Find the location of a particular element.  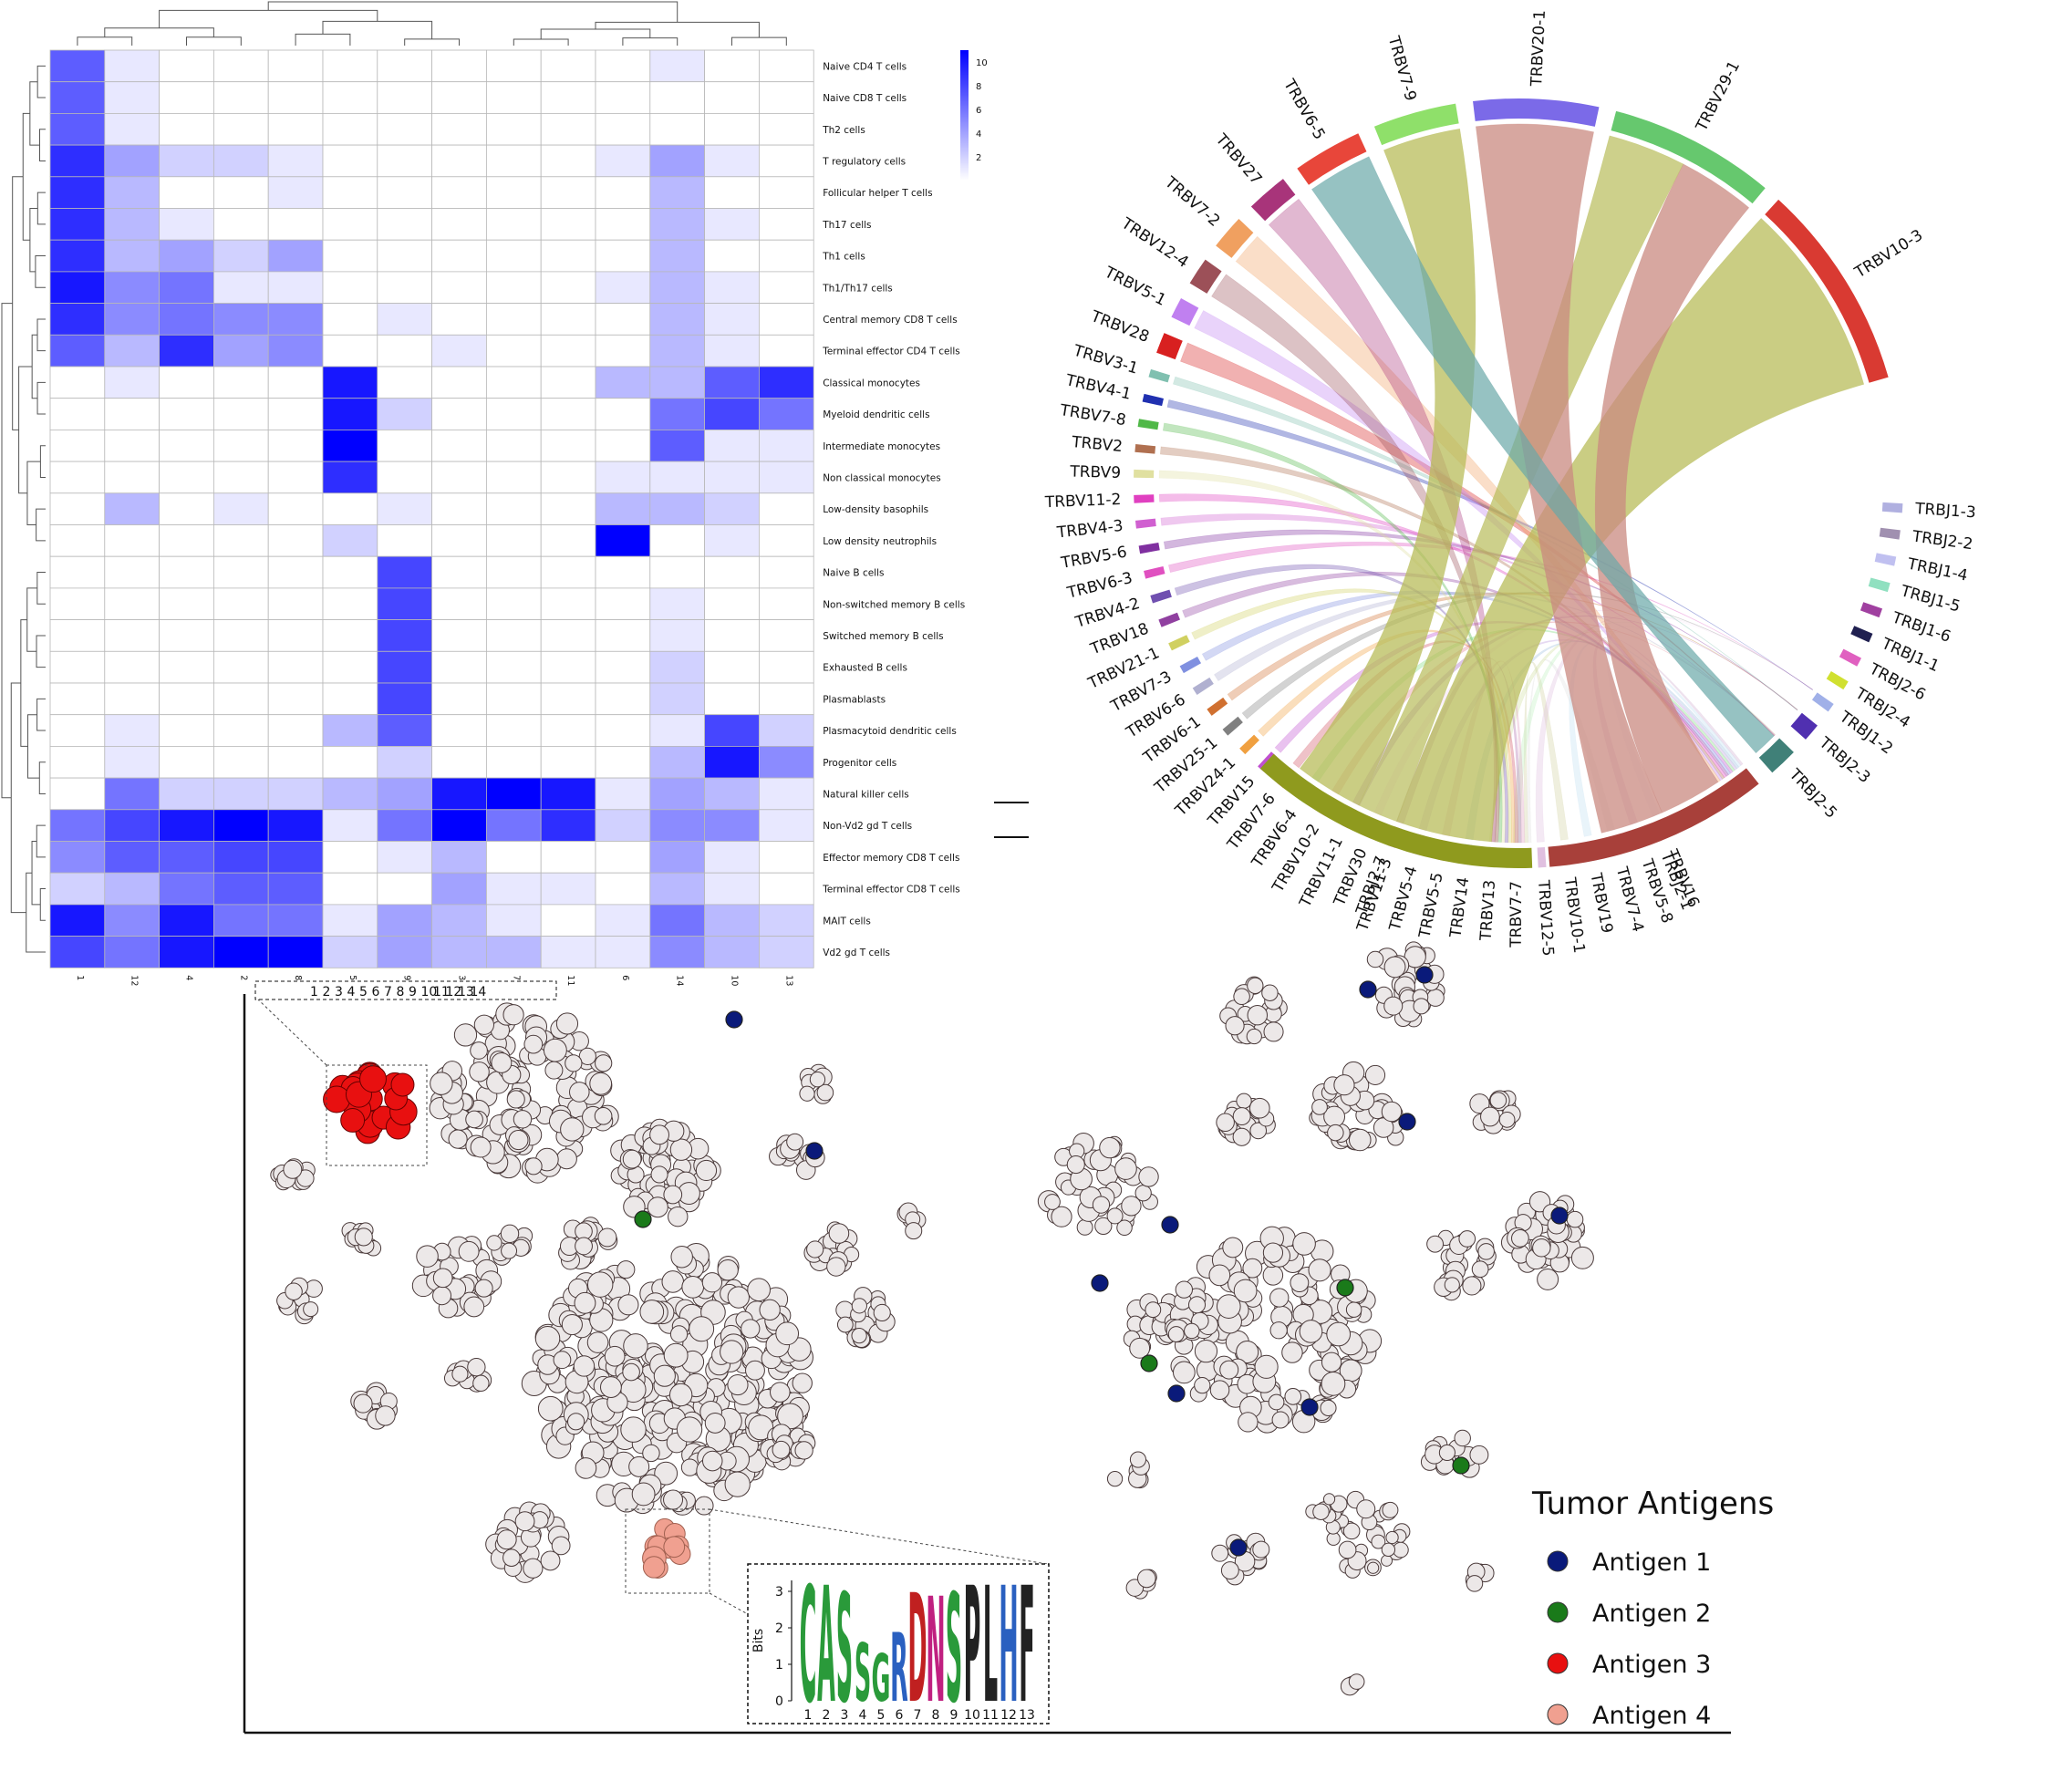

heatmap-column-label: 14 is located at coordinates (680, 980).